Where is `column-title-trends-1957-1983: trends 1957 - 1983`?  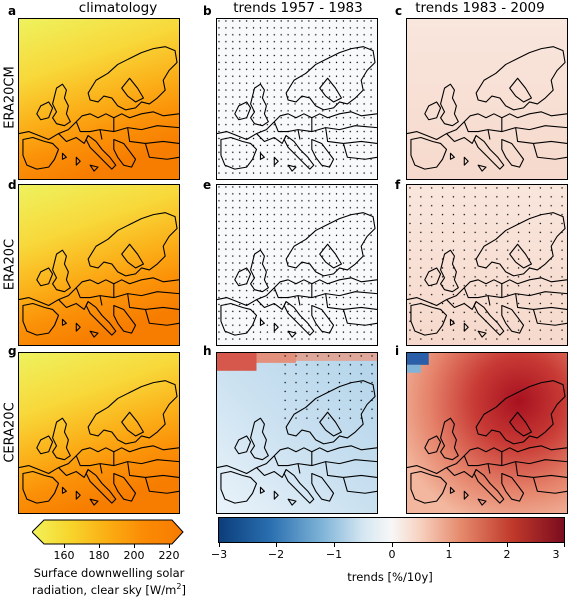 column-title-trends-1957-1983: trends 1957 - 1983 is located at coordinates (298, 8).